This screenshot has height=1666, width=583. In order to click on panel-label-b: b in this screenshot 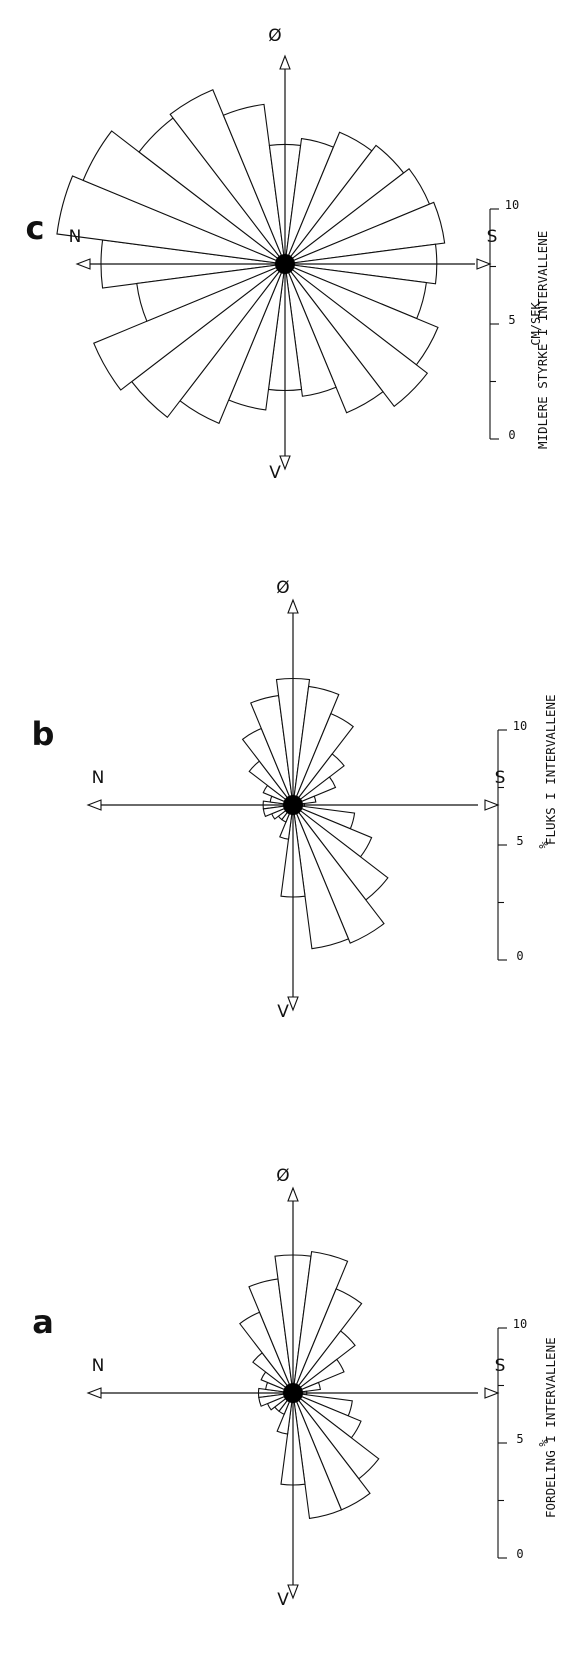, I will do `click(43, 734)`.